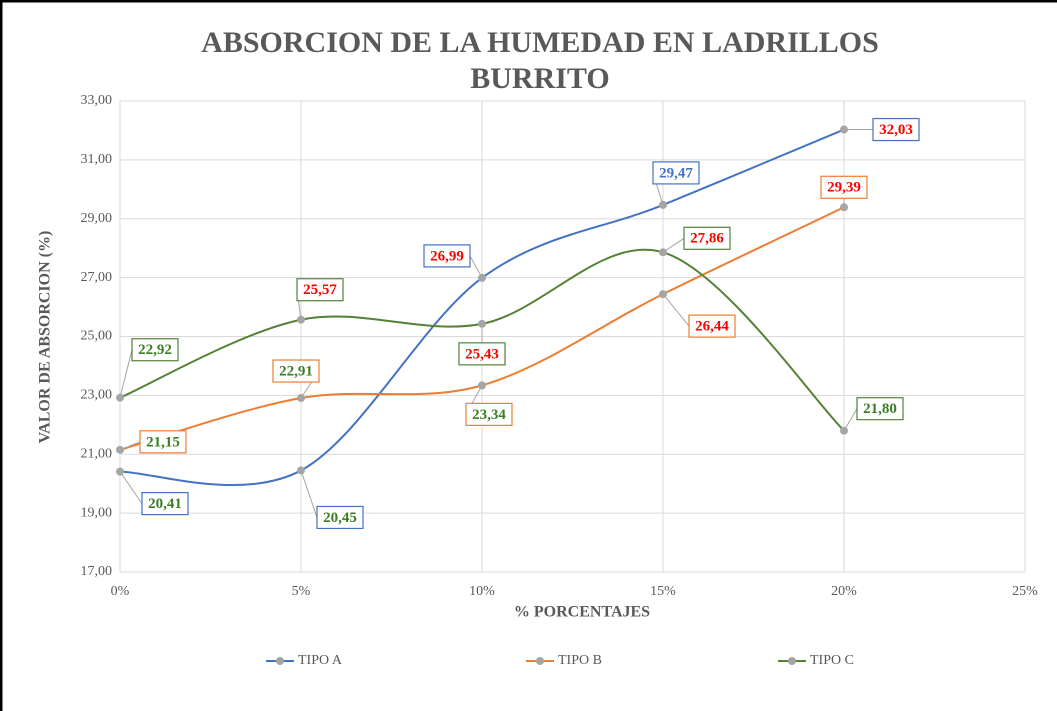 The image size is (1057, 711). Describe the element at coordinates (97, 100) in the screenshot. I see `y-tick-label: 33,00` at that location.